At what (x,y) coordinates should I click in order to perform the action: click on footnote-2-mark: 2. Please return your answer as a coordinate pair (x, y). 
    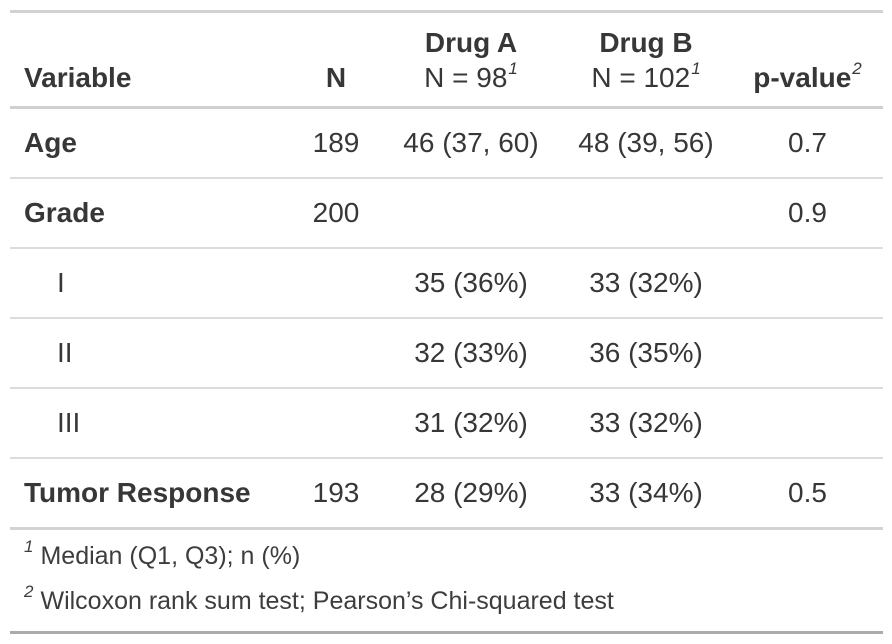
    Looking at the image, I should click on (29, 592).